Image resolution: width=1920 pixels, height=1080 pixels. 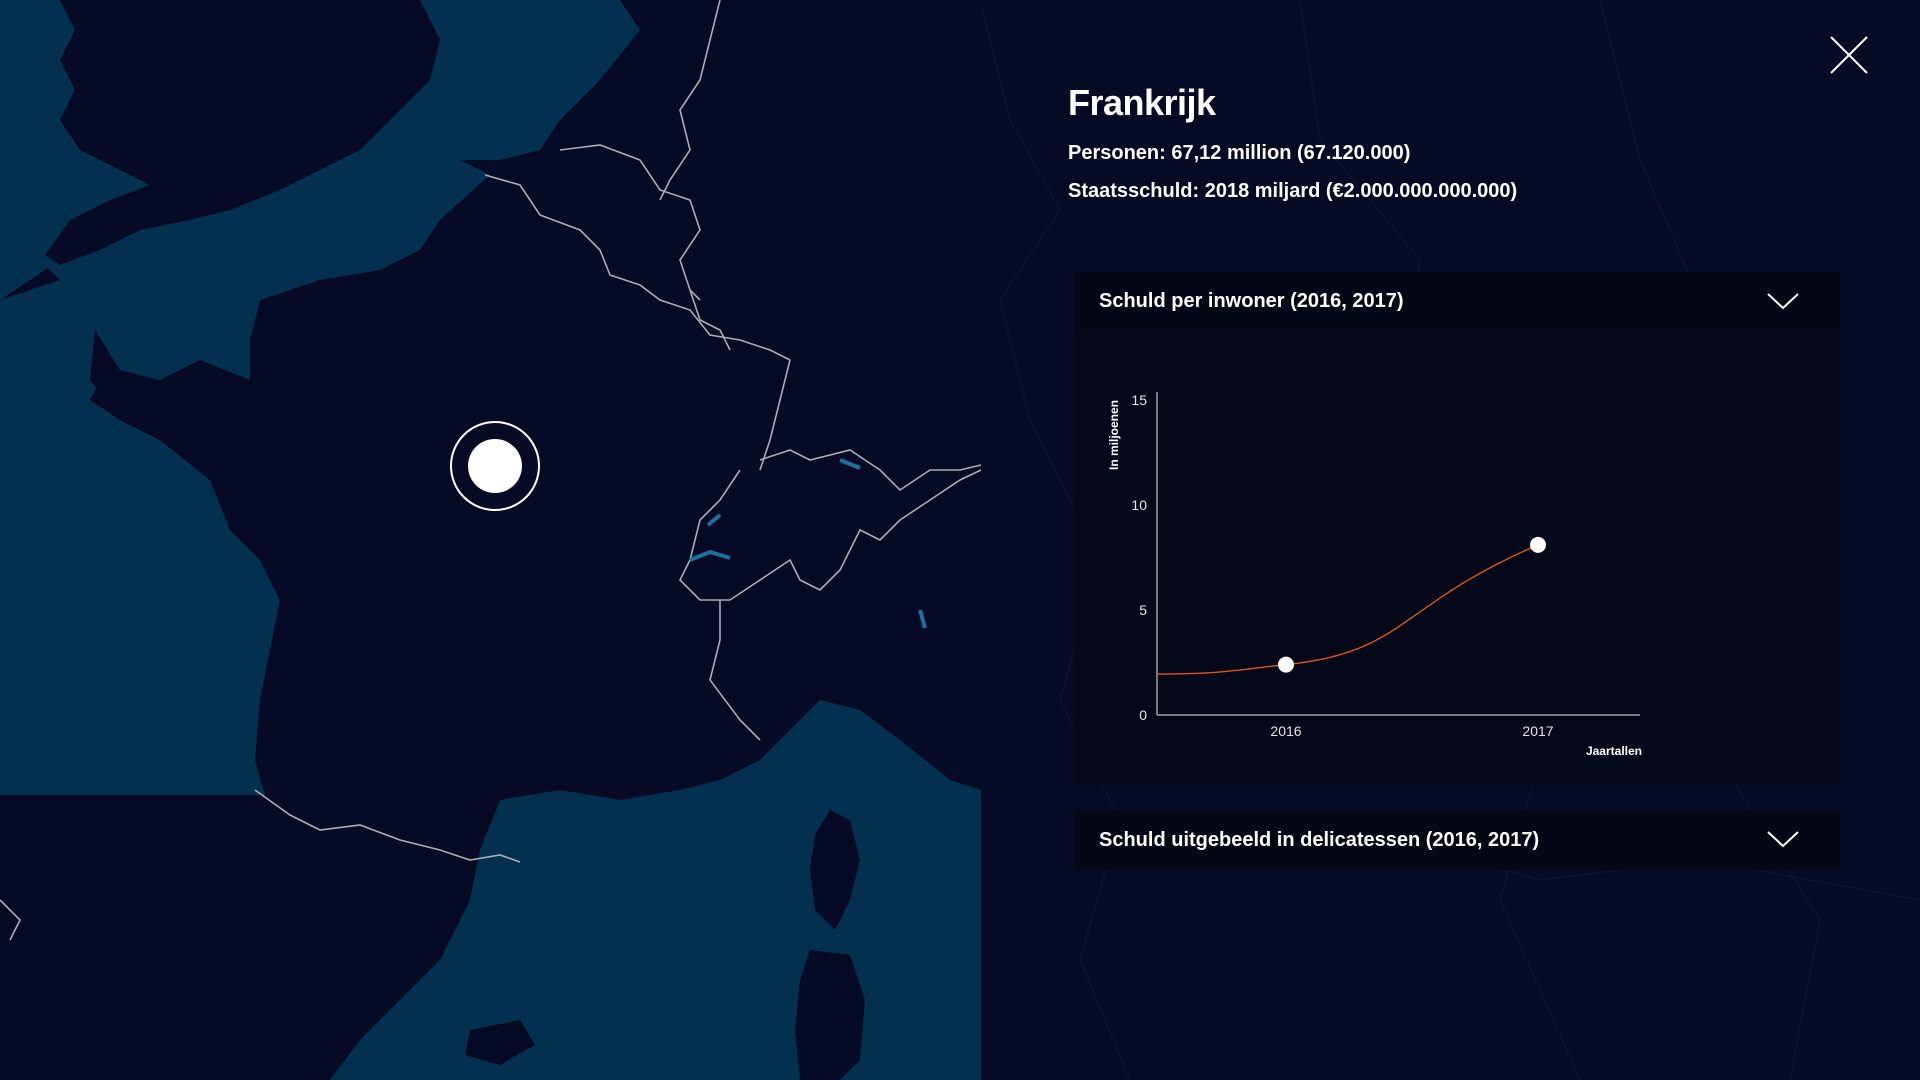 What do you see at coordinates (1849, 55) in the screenshot?
I see `close-icon` at bounding box center [1849, 55].